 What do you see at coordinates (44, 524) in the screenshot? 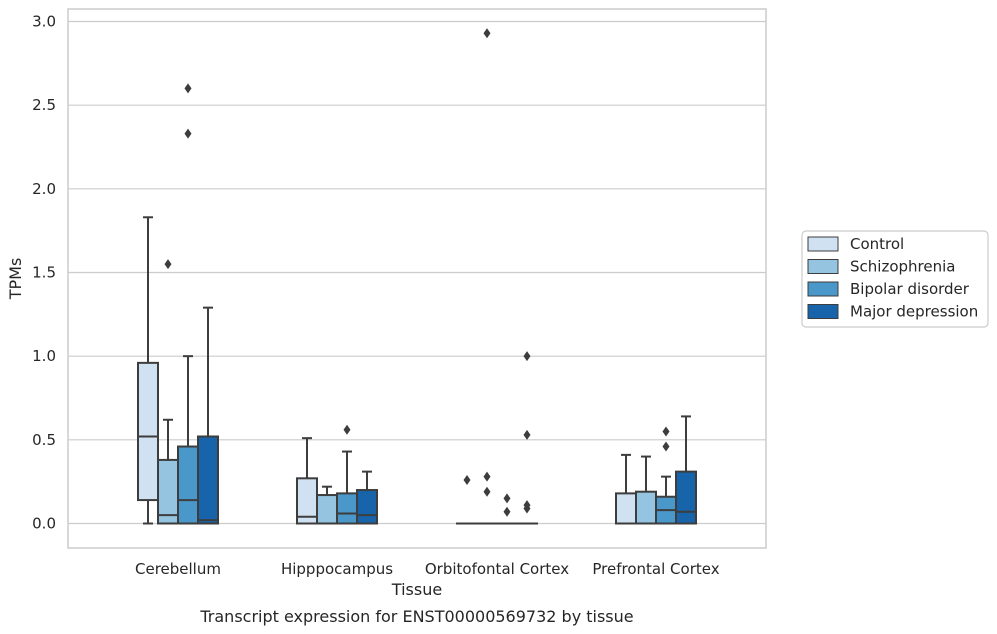
I see `y-tick-label: 0.0` at bounding box center [44, 524].